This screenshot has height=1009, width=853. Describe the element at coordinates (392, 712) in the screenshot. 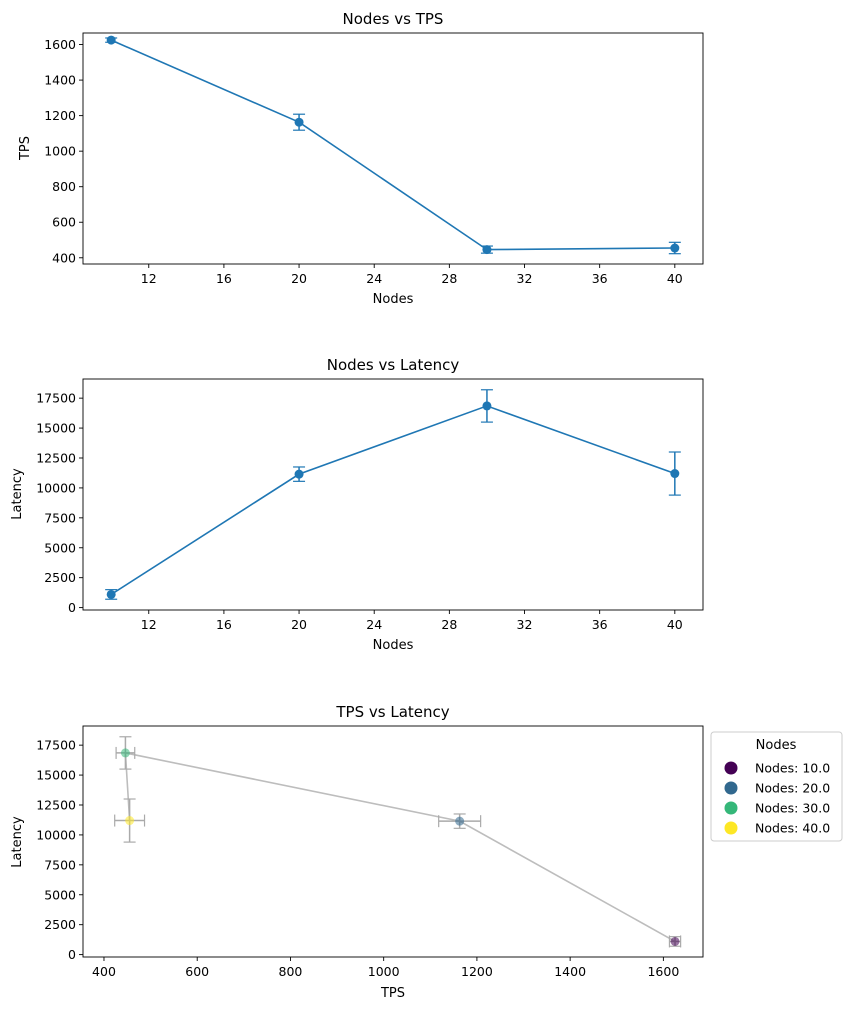

I see `chart-title: TPS vs Latency` at that location.